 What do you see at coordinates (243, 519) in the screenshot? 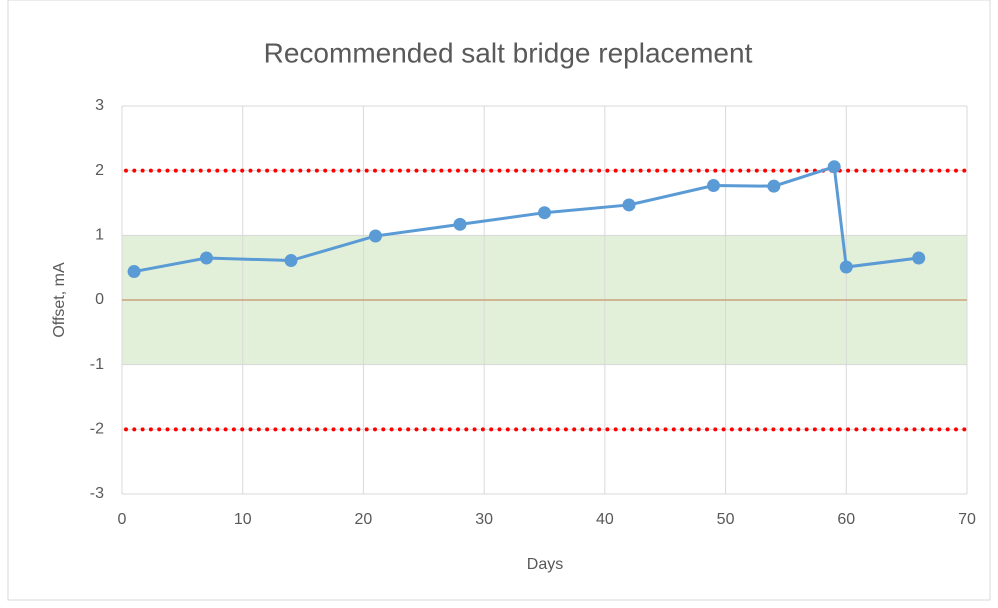
I see `x-tick-label: 10` at bounding box center [243, 519].